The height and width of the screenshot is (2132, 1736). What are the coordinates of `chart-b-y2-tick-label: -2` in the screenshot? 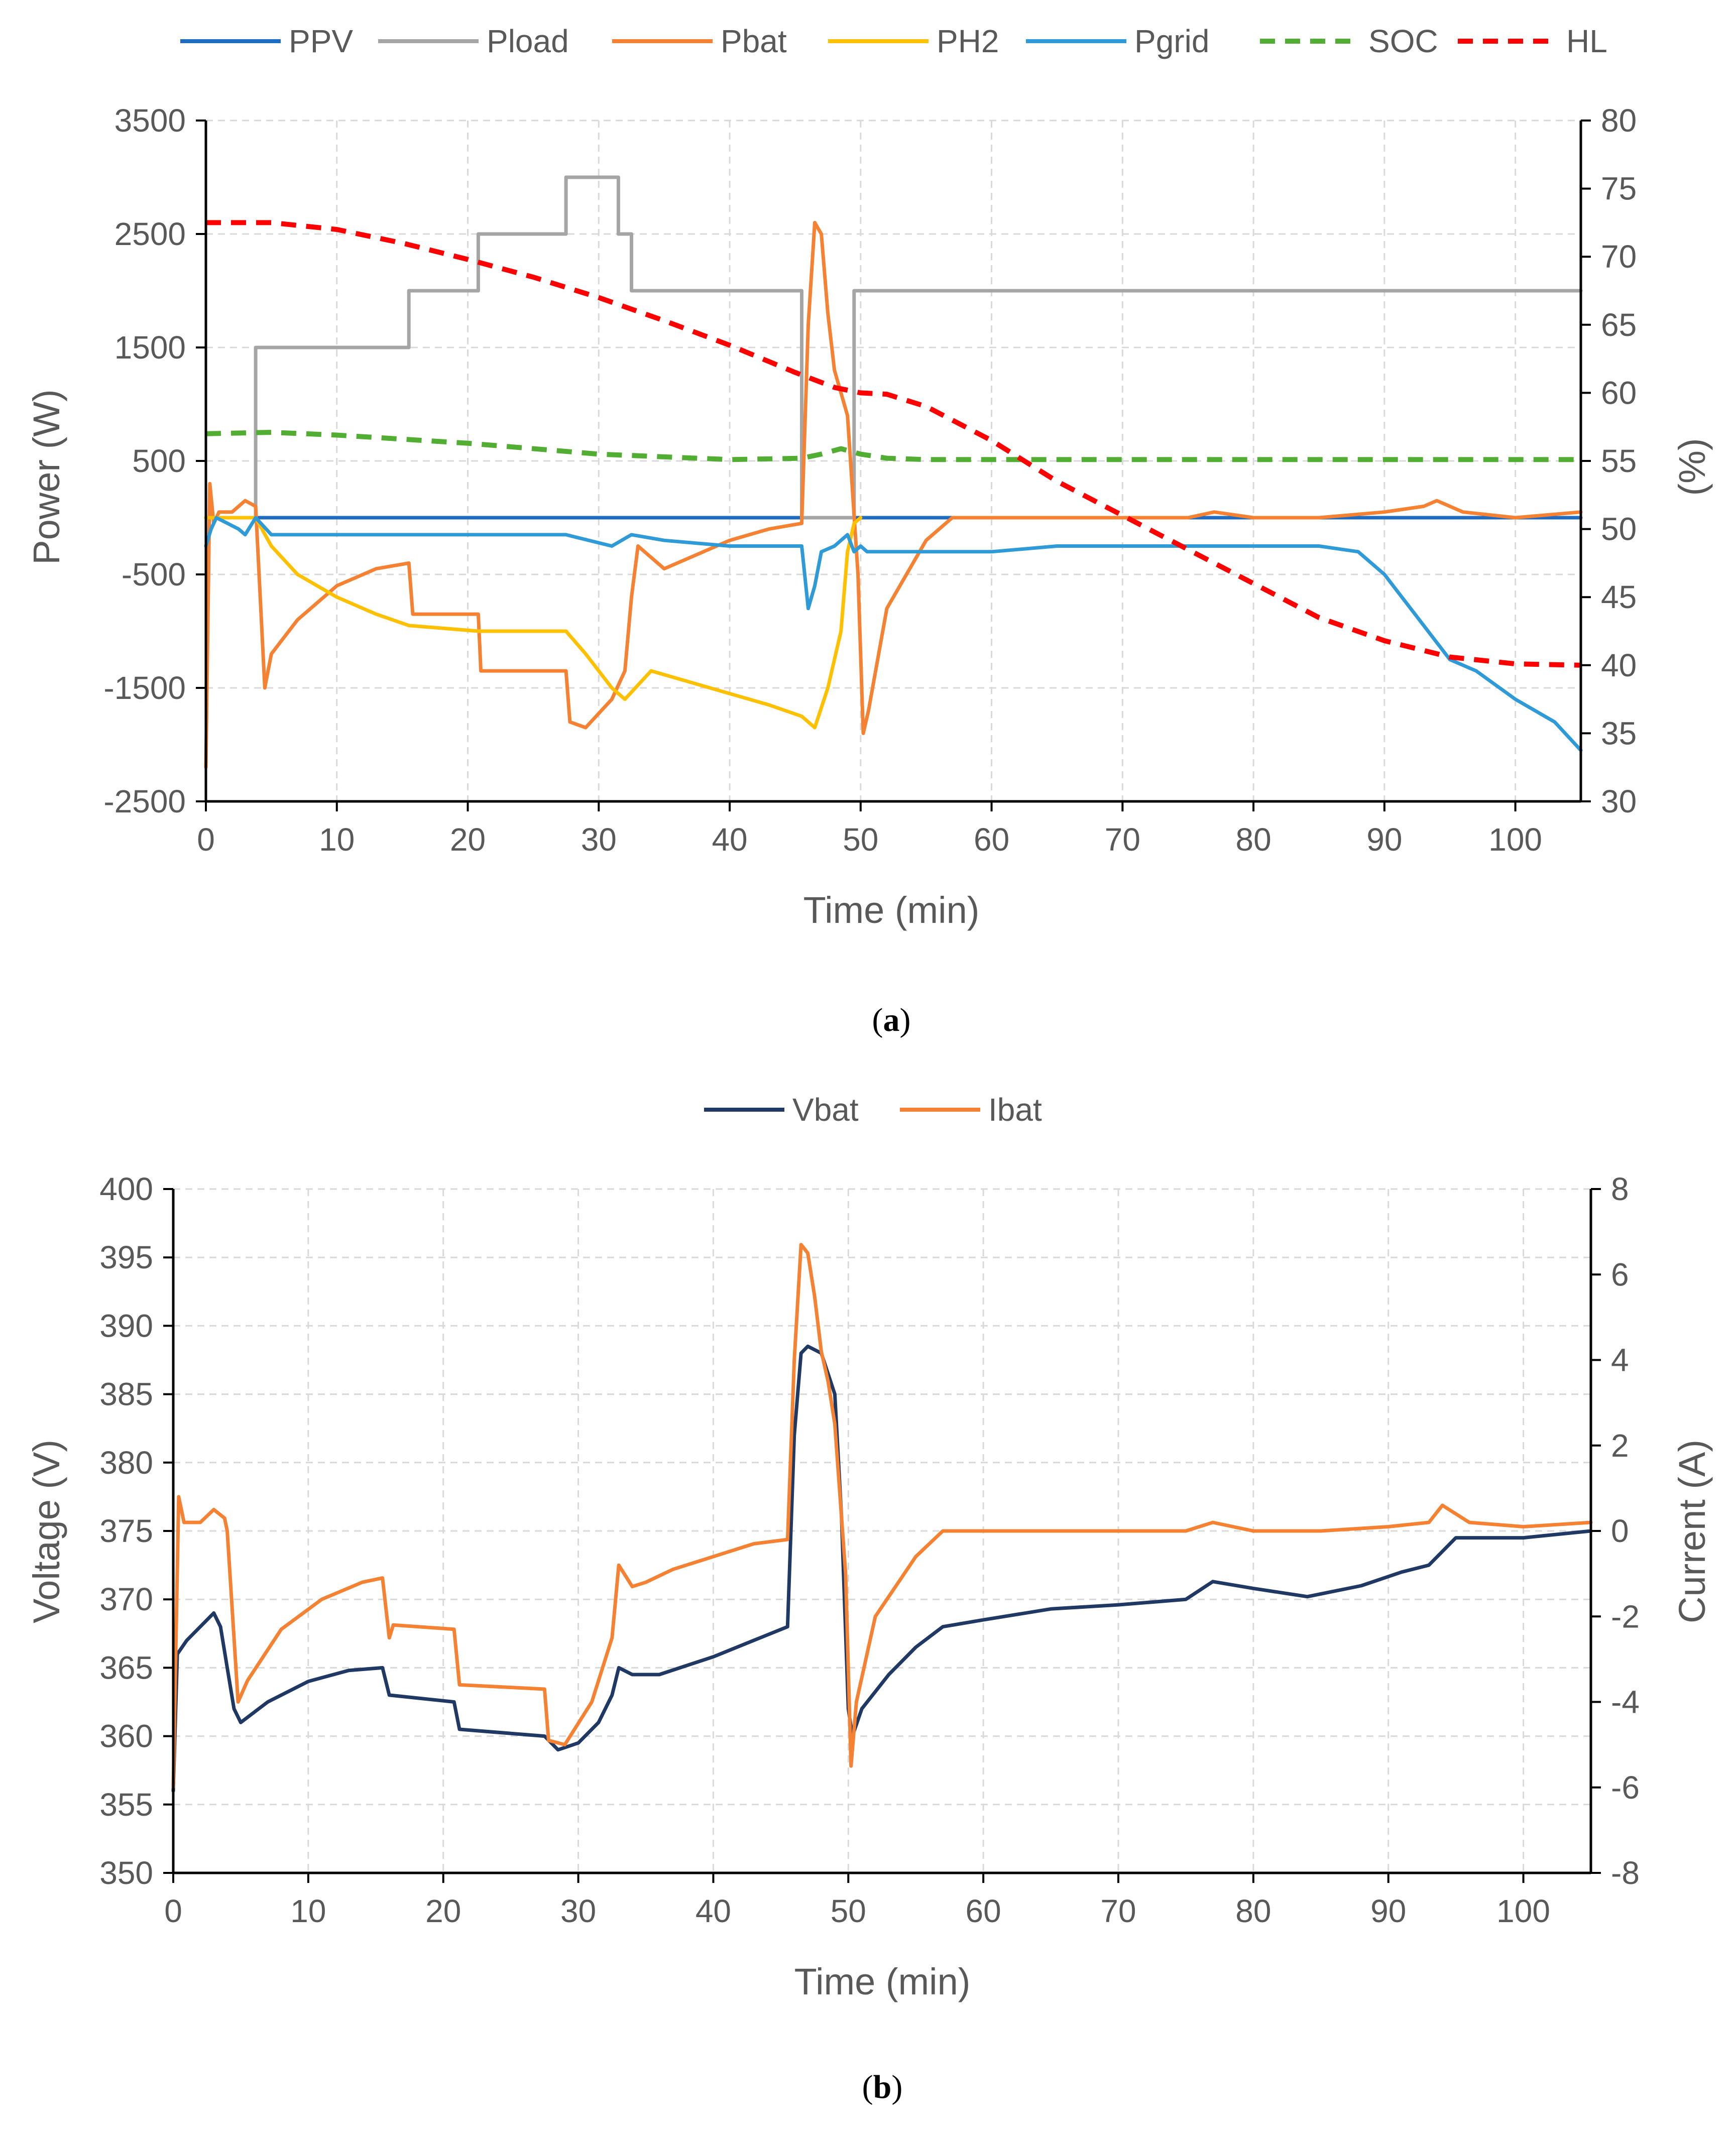 It's located at (1625, 1616).